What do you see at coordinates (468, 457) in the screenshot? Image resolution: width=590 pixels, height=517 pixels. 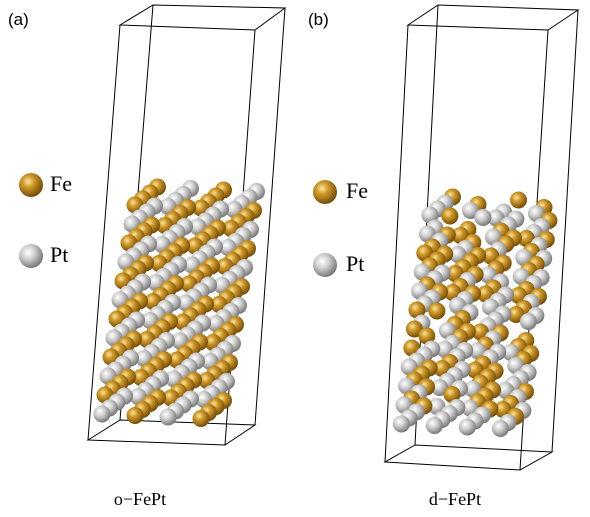 I see `cell-bottom` at bounding box center [468, 457].